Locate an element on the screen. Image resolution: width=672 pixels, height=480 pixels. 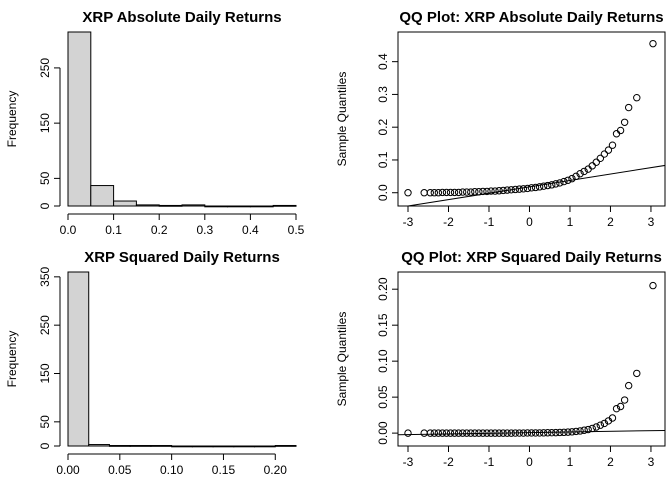
y-tick-label: 0.20 is located at coordinates (383, 289).